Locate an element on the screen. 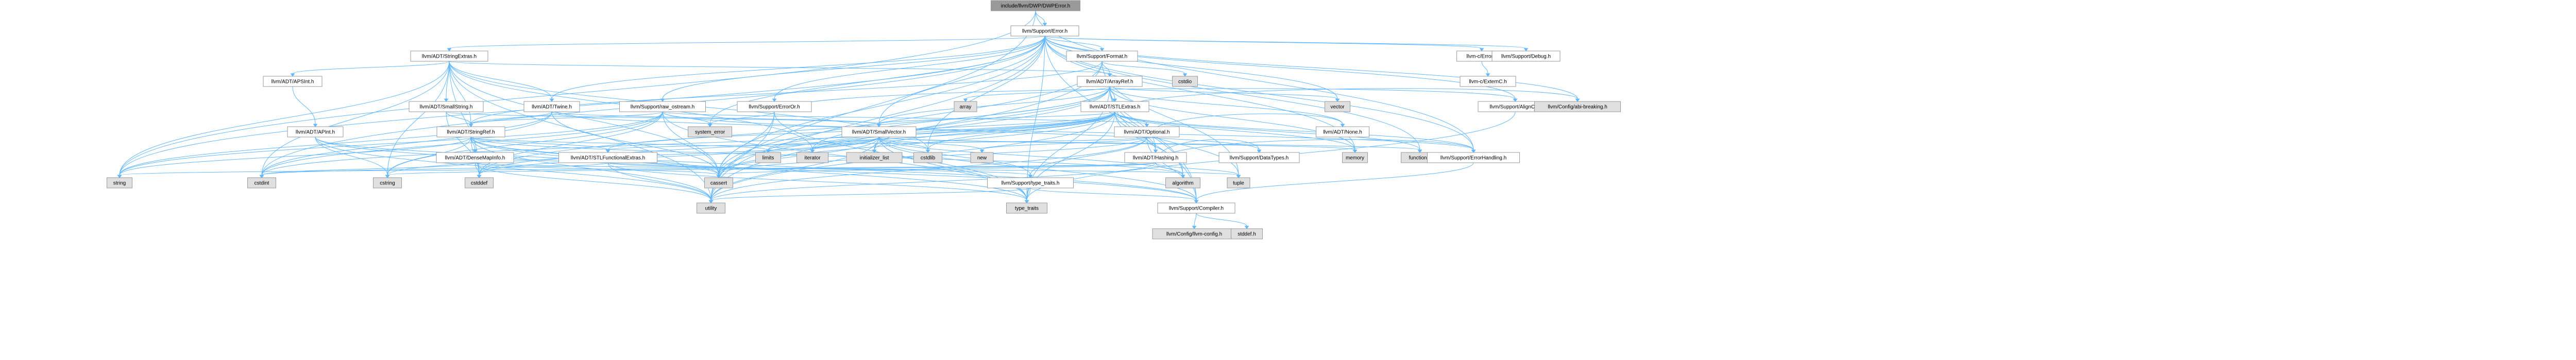 The width and height of the screenshot is (2576, 360). node-cstring: cstring is located at coordinates (388, 182).